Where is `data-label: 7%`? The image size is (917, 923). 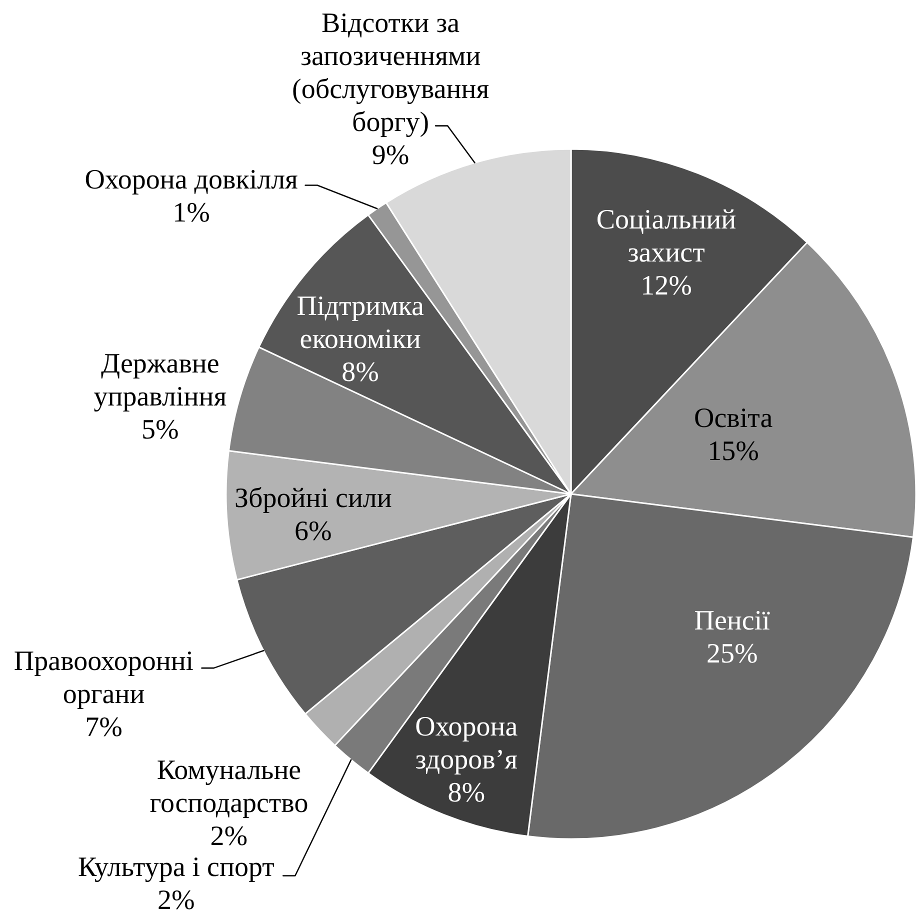 data-label: 7% is located at coordinates (103, 728).